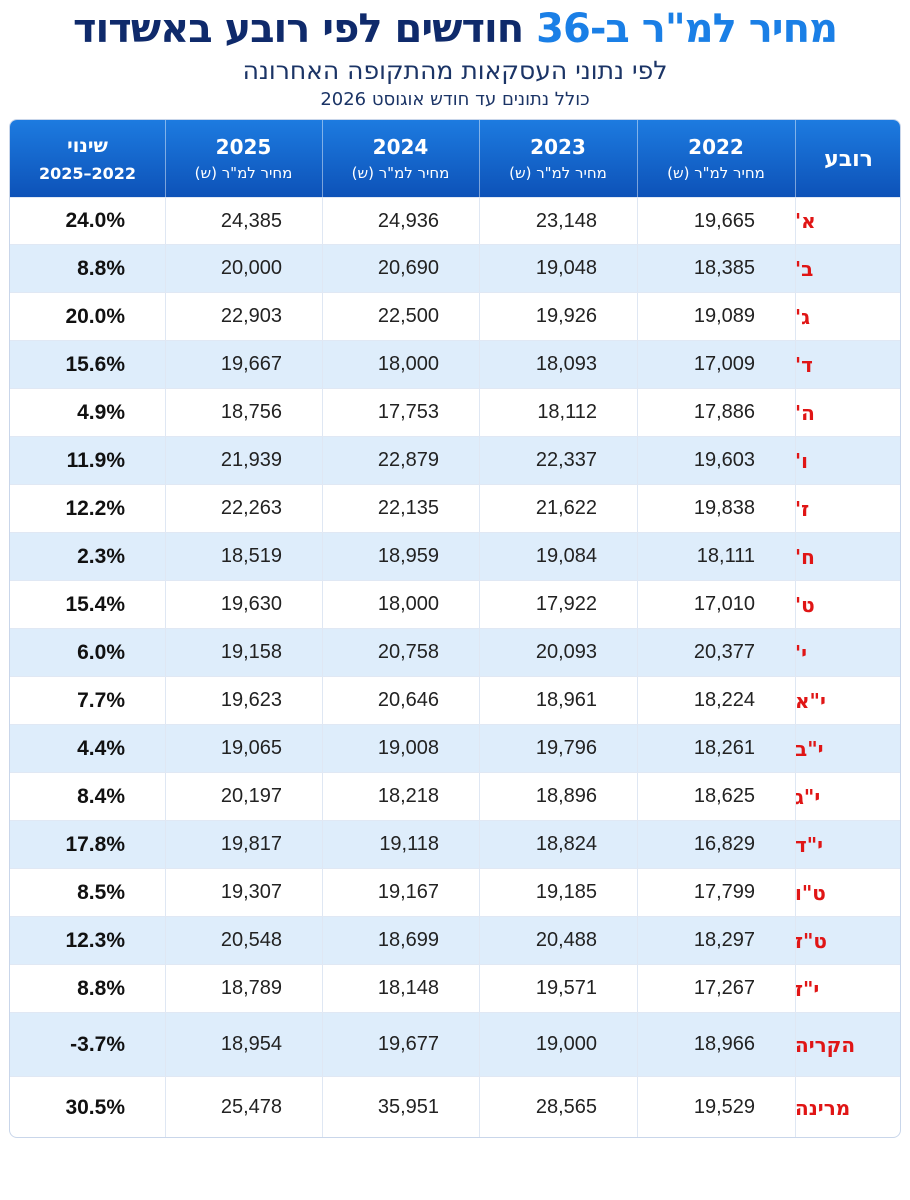  I want to click on area-name-cell: י', so click(801, 652).